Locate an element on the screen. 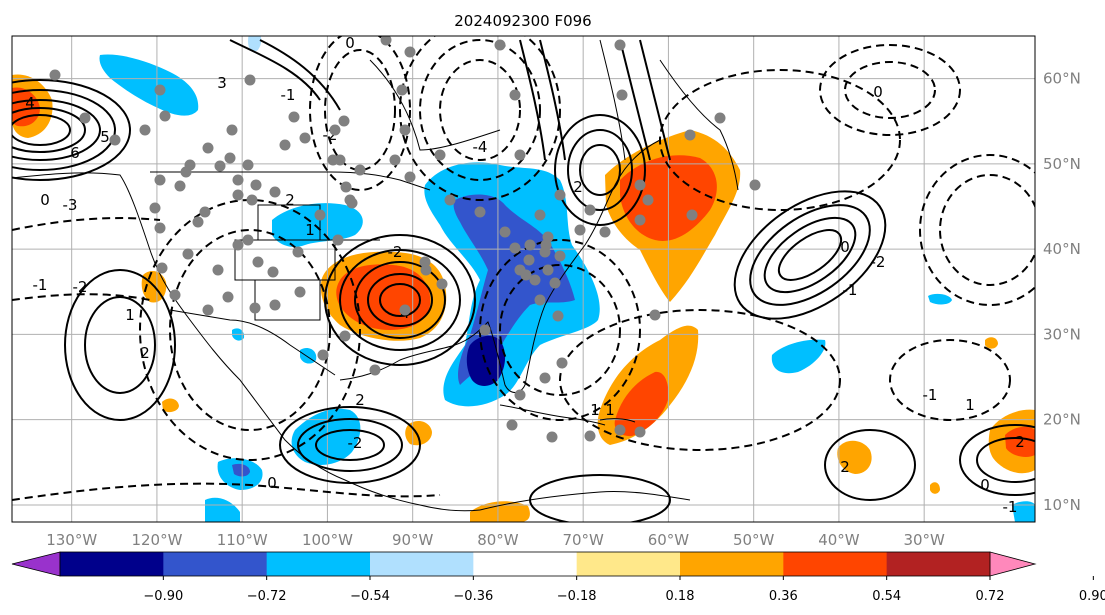 This screenshot has width=1105, height=615. coastline-hudson-bay is located at coordinates (435, 105).